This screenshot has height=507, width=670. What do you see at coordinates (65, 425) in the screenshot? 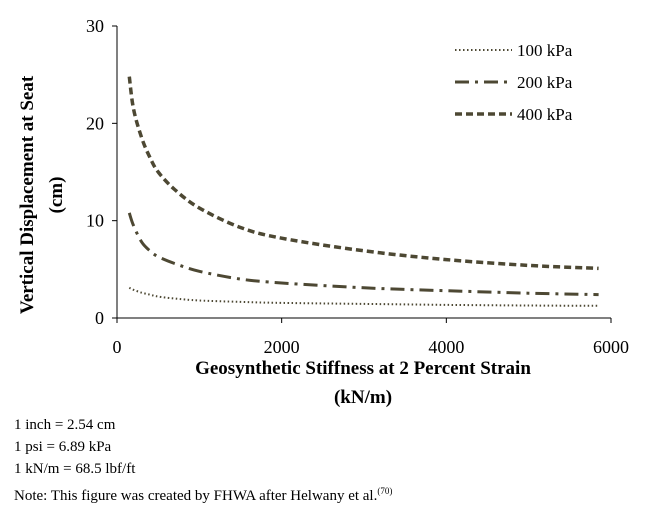
I see `conversion-note-inch: 1 inch = 2.54 cm` at bounding box center [65, 425].